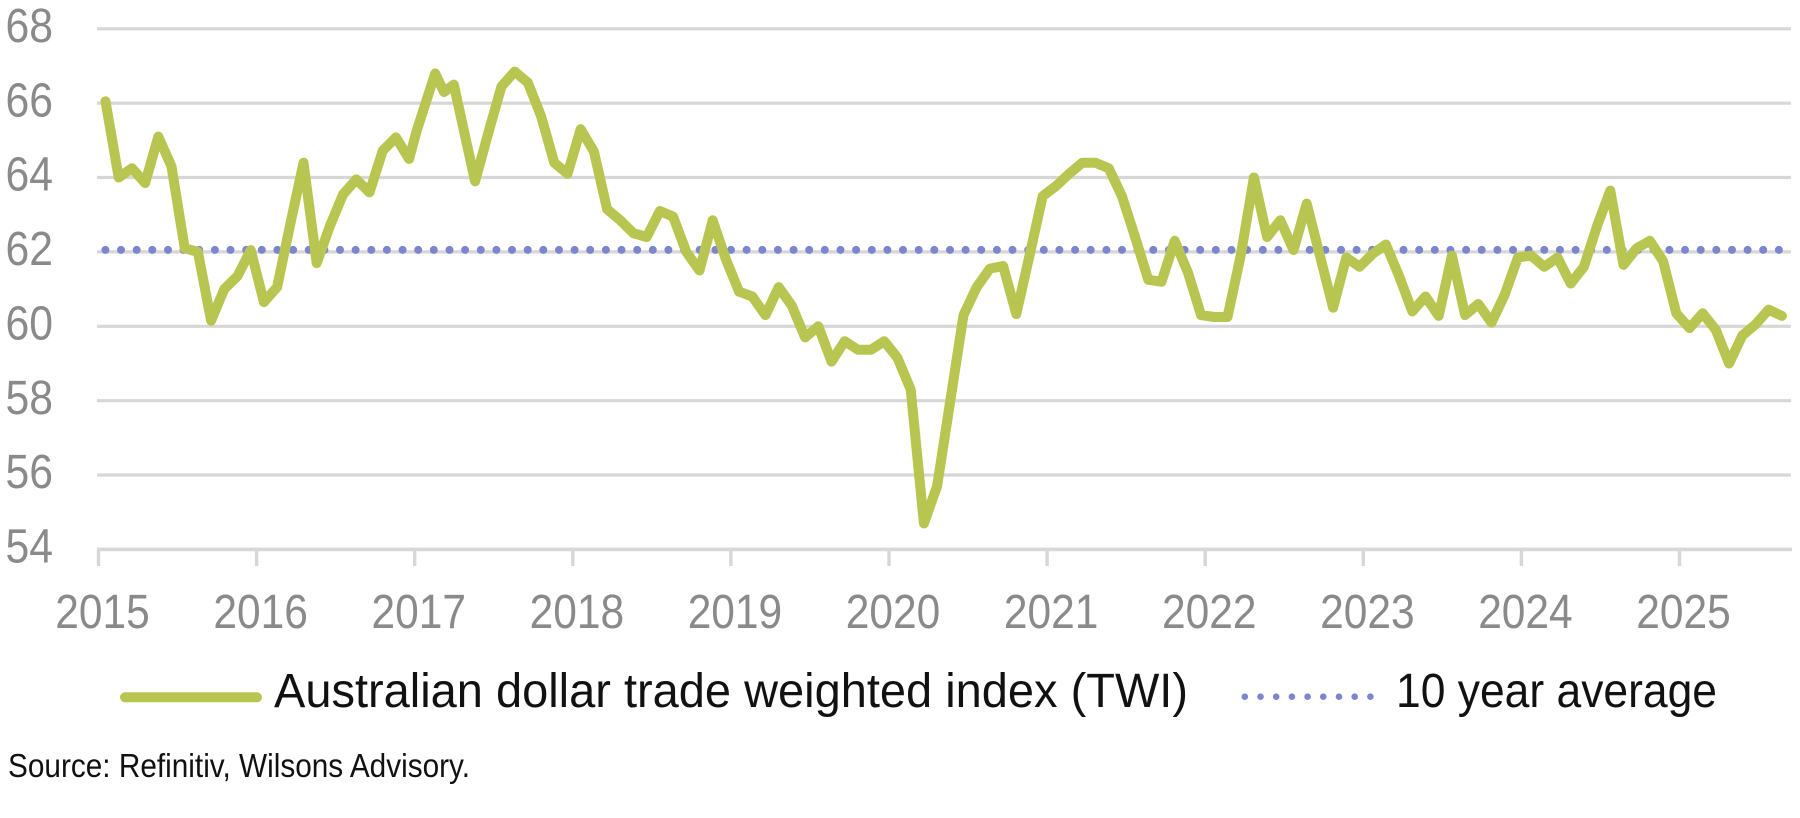  Describe the element at coordinates (1051, 612) in the screenshot. I see `svg-text: 2021` at that location.